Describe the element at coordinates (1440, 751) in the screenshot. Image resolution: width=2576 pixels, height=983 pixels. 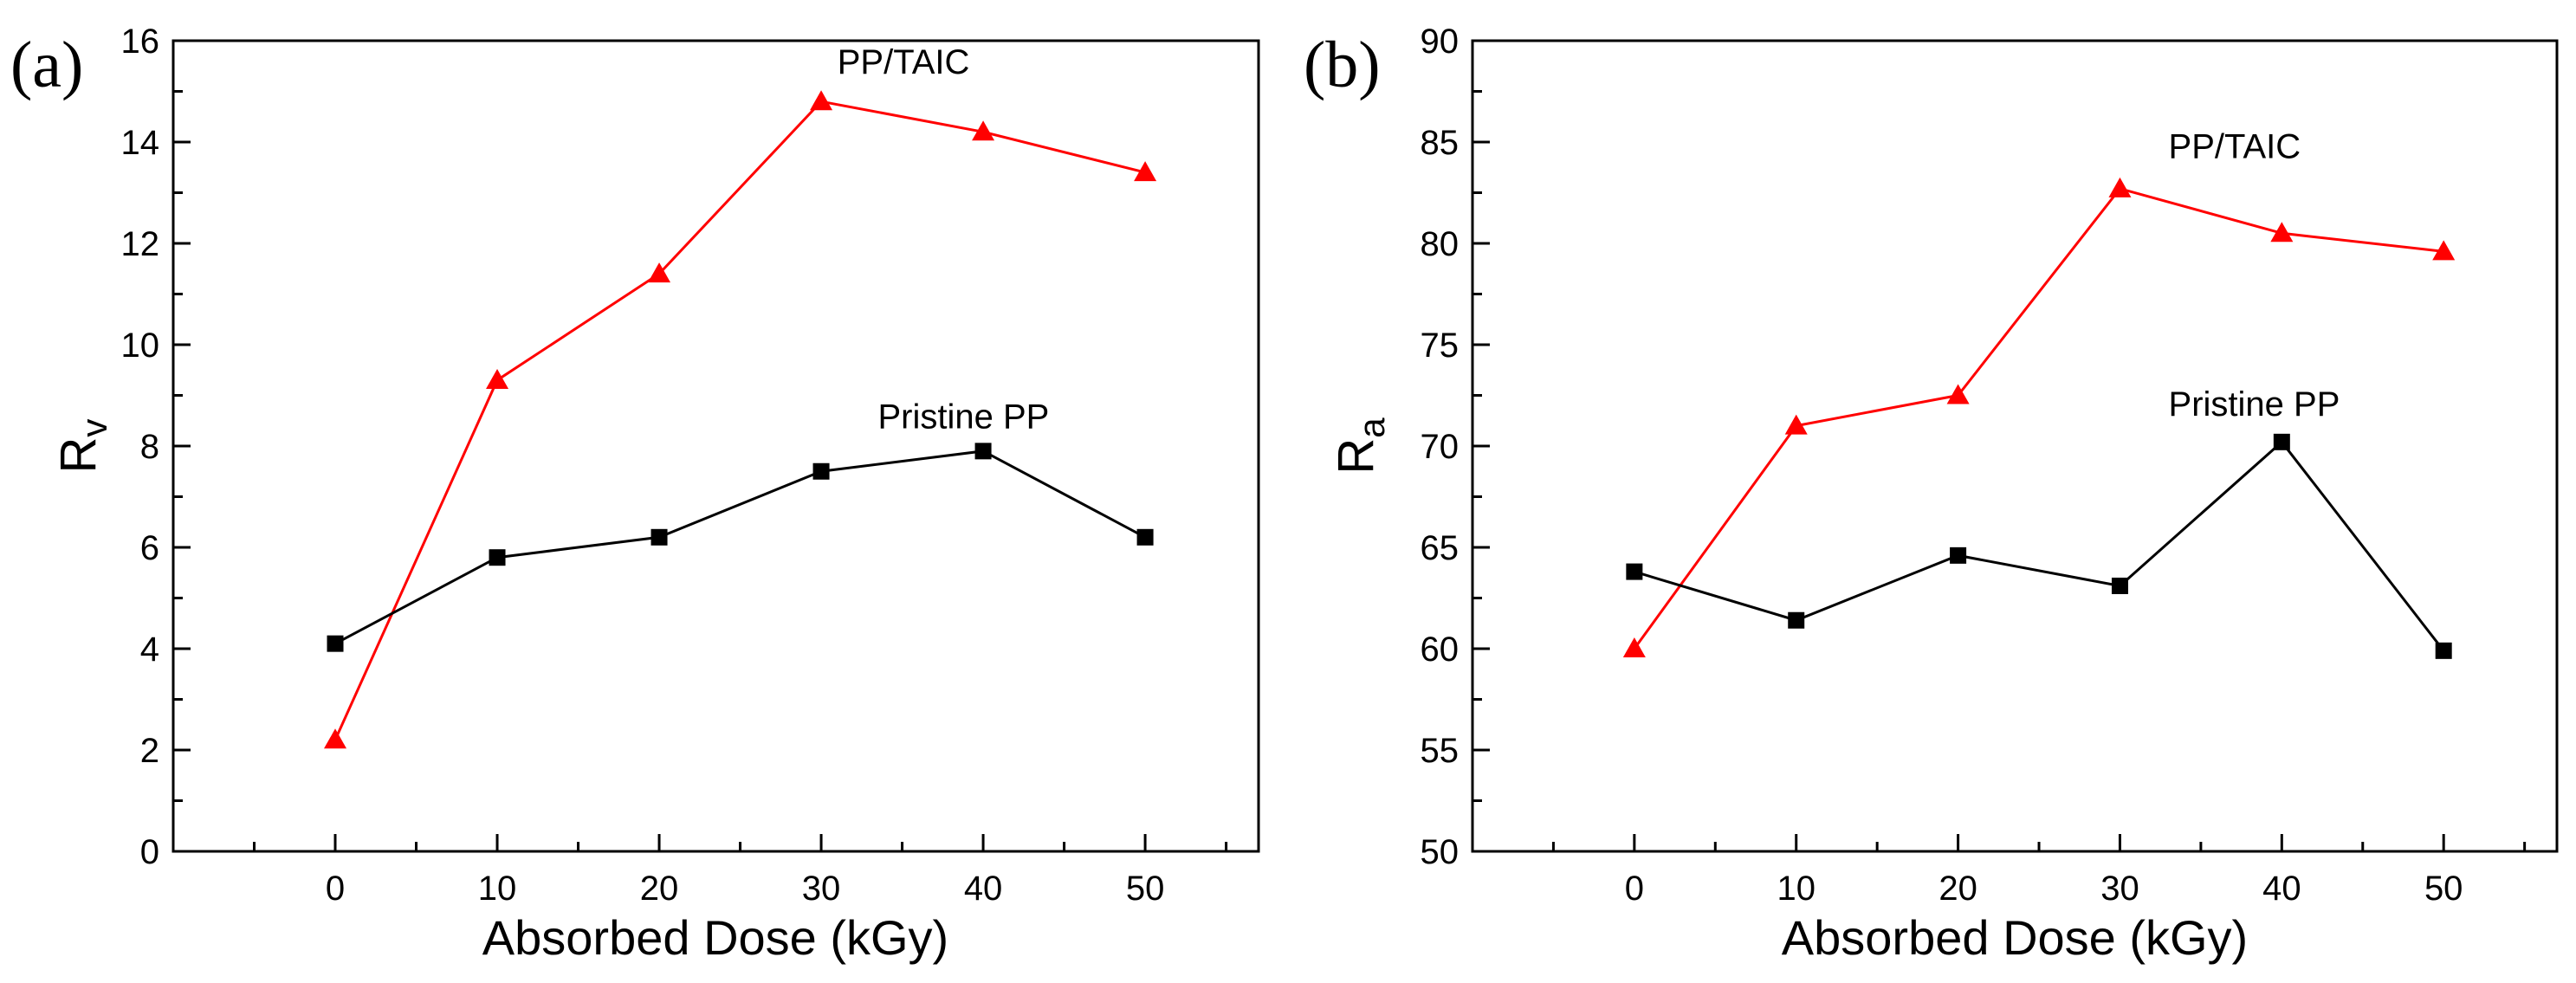
I see `y-tick-label-b: 55` at that location.